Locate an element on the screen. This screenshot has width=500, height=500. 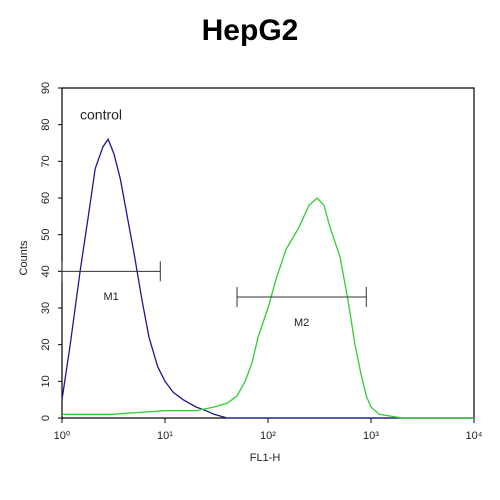
y-tick-label: 60 is located at coordinates (46, 198).